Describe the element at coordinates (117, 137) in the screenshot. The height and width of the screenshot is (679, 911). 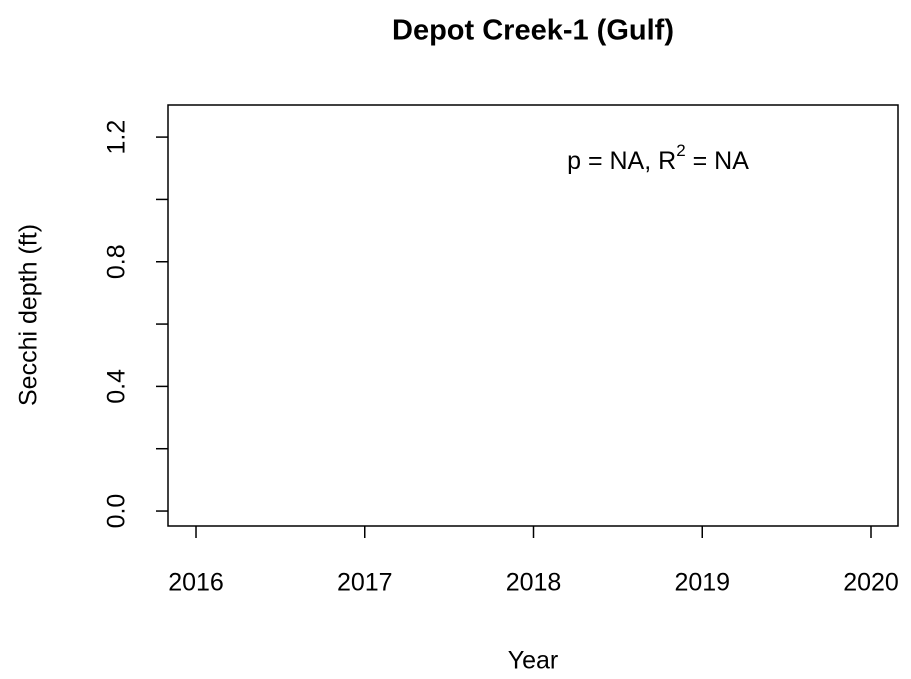
I see `y-tick-label: 1.2` at that location.